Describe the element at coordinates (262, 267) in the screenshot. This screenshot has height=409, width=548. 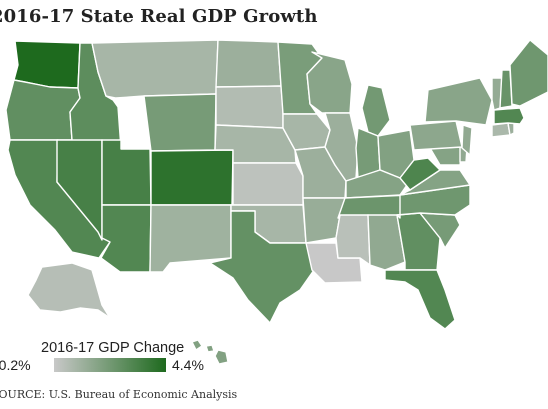
I see `state-tx` at that location.